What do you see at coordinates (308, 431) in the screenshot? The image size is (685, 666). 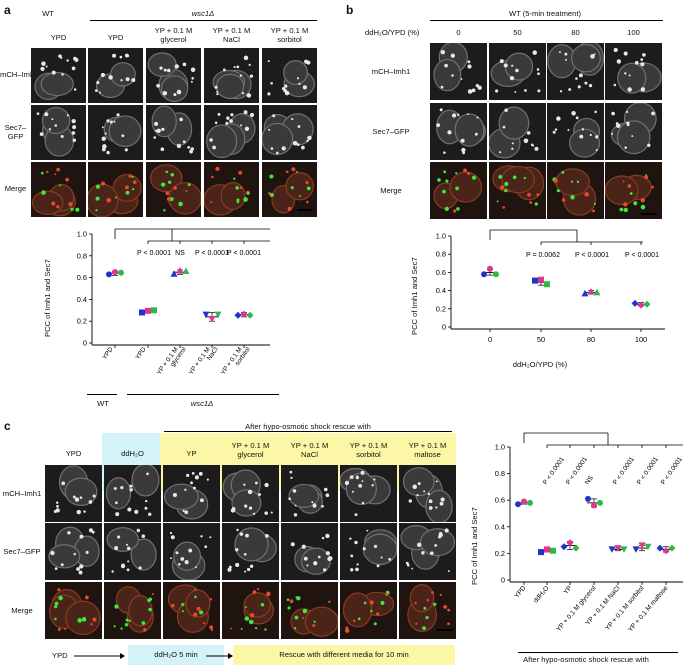 I see `panel-c-banner-line` at bounding box center [308, 431].